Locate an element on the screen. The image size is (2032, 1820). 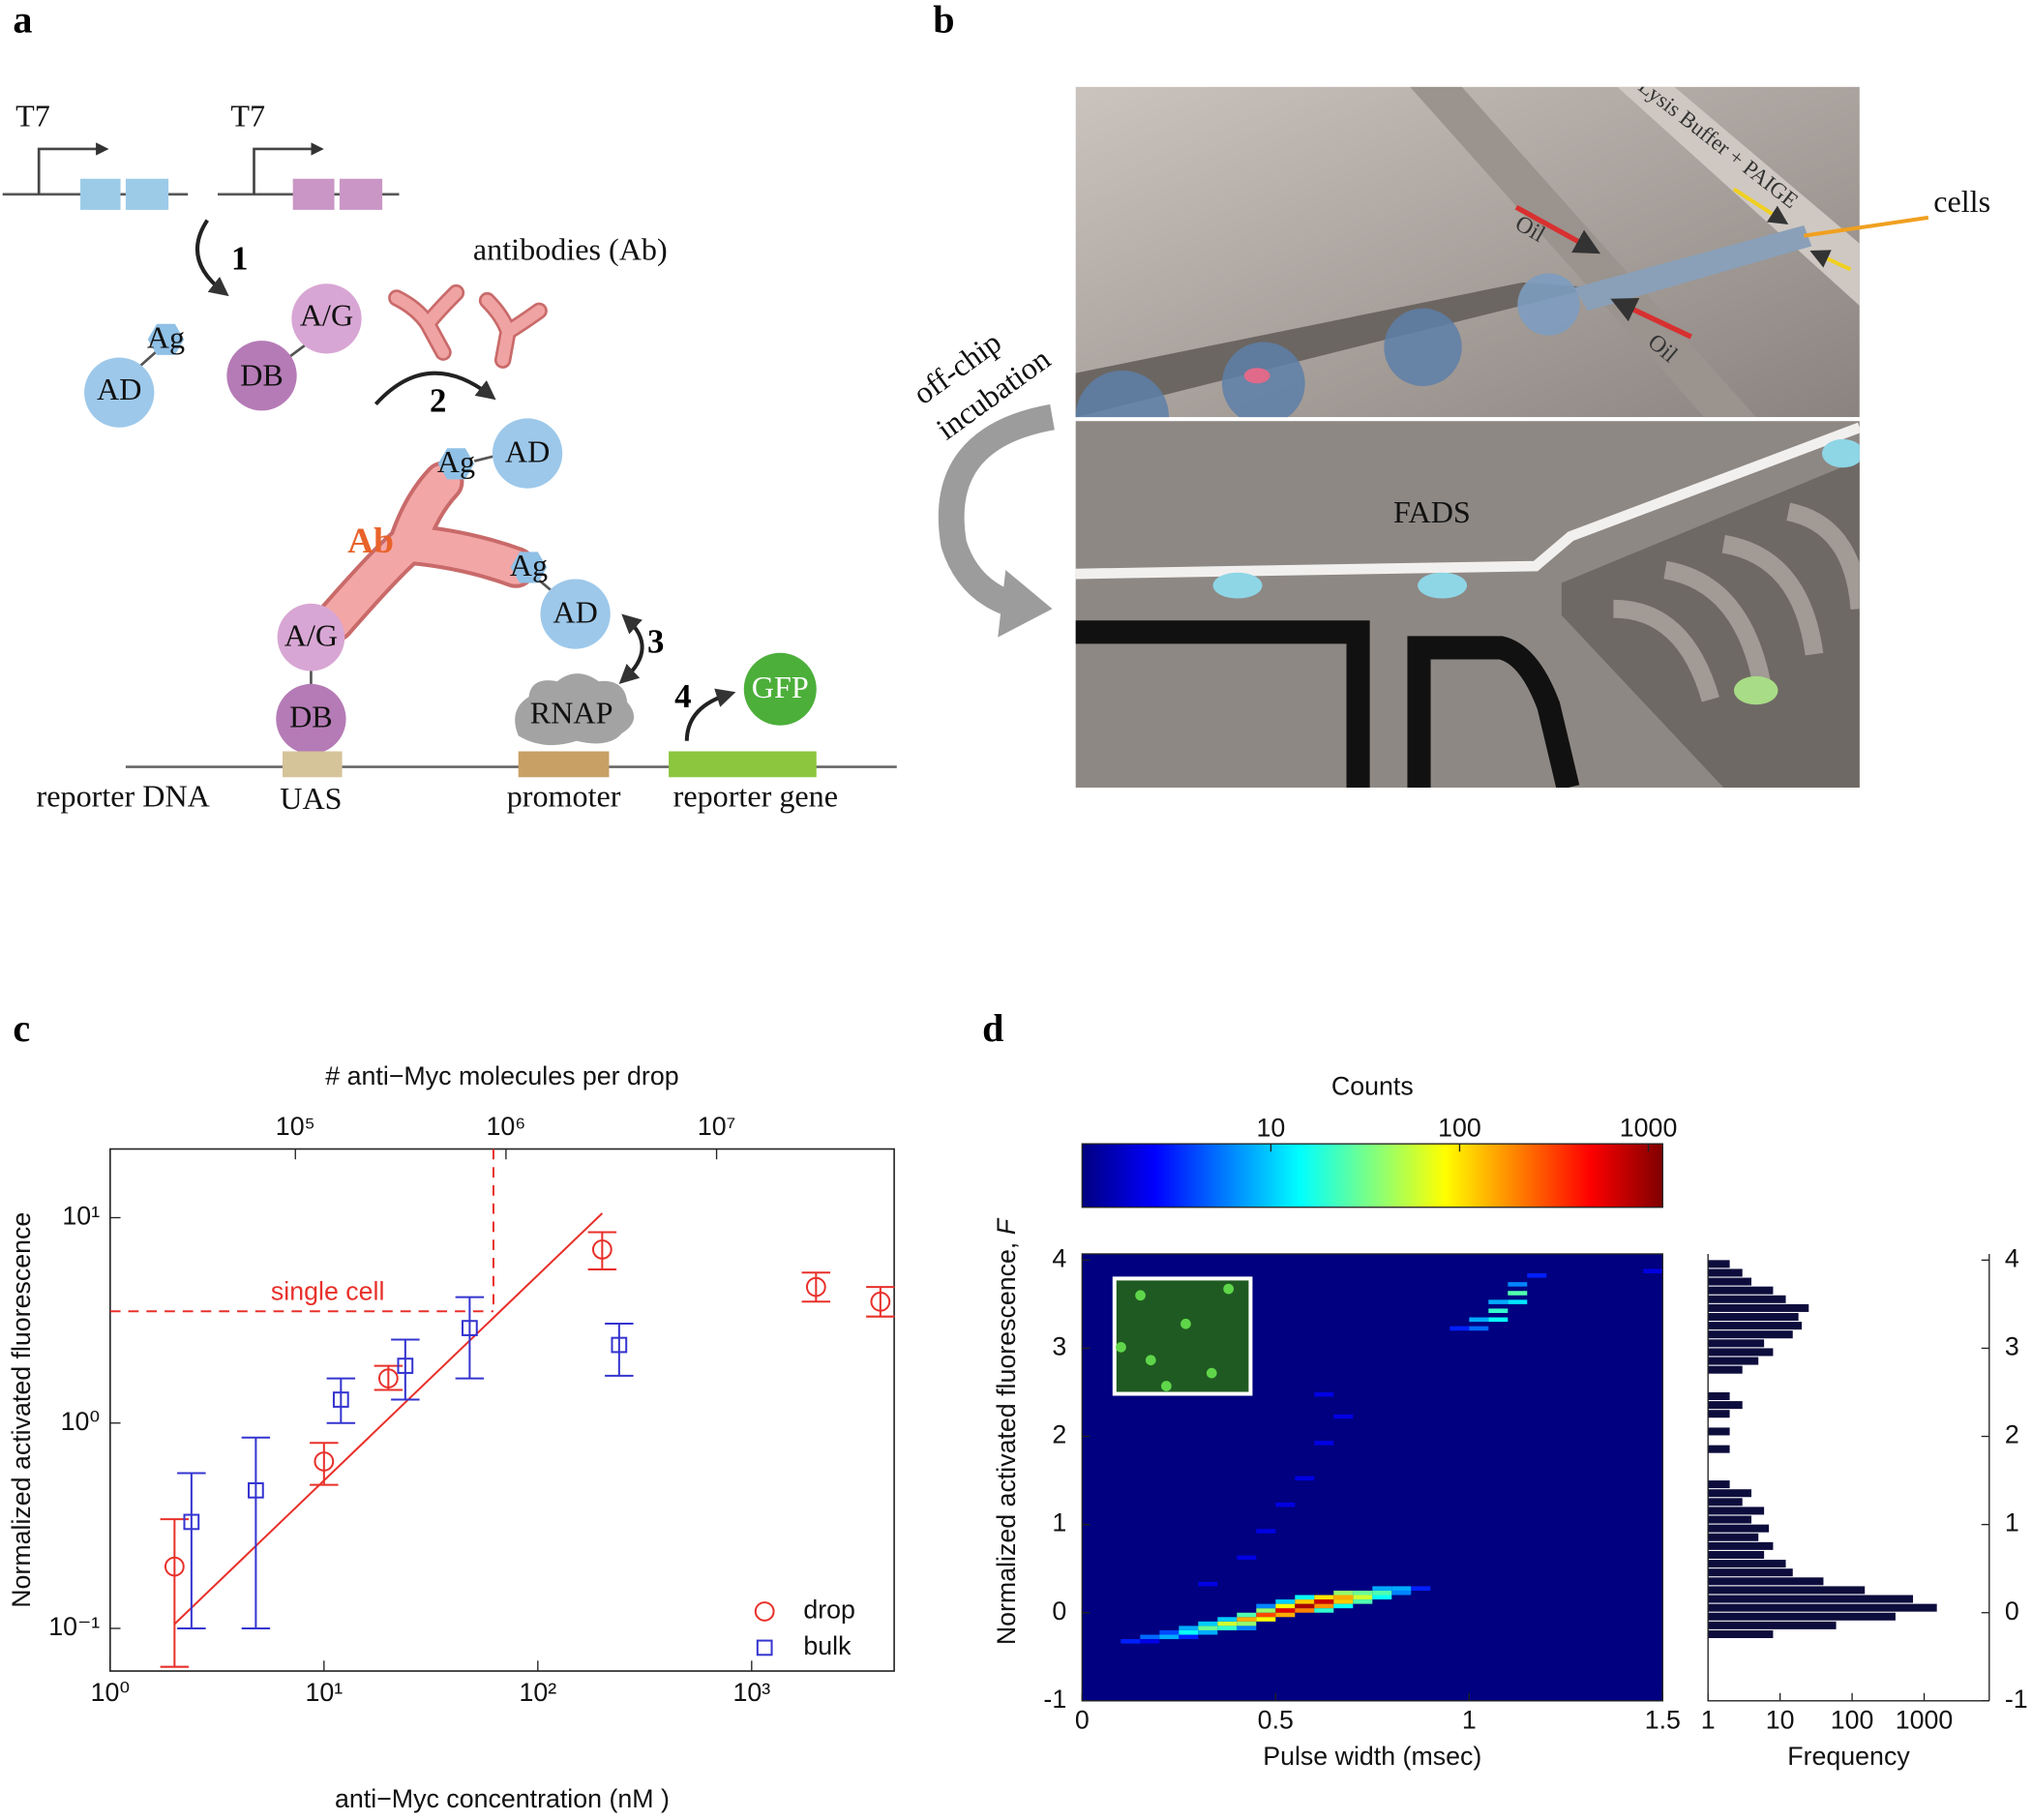
antigen is located at coordinates (456, 464).